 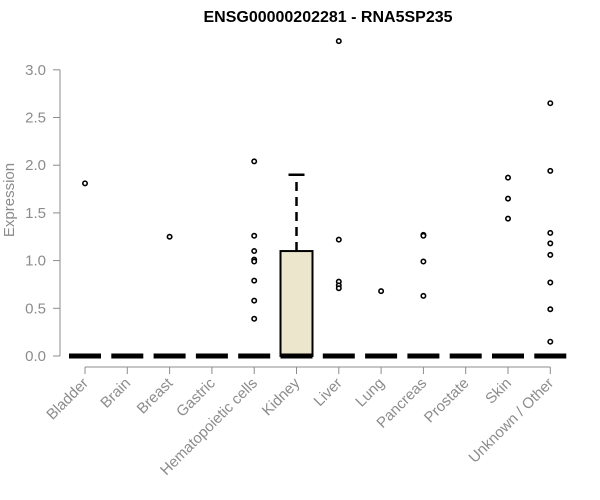 What do you see at coordinates (155, 395) in the screenshot?
I see `x-tick-label: Breast` at bounding box center [155, 395].